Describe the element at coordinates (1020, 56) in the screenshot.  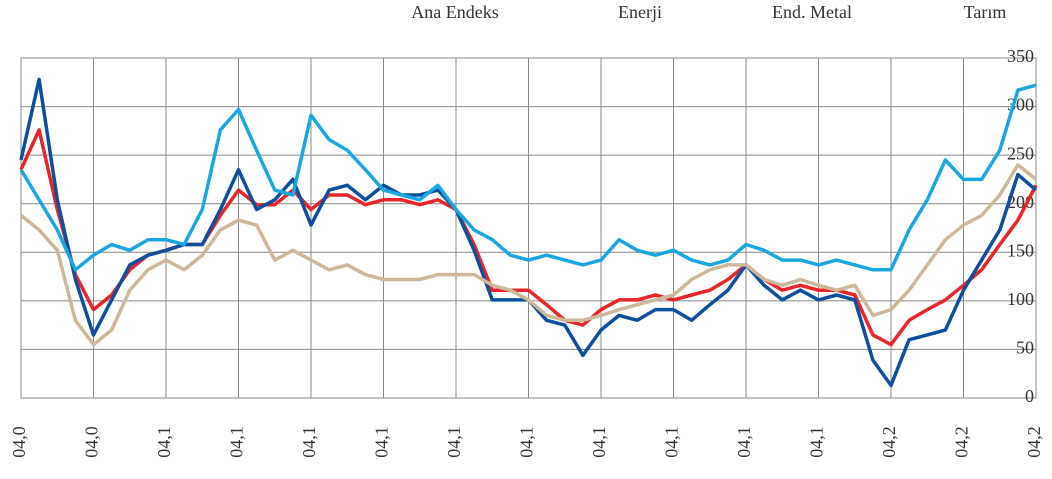
I see `y-tick-label: 350` at that location.